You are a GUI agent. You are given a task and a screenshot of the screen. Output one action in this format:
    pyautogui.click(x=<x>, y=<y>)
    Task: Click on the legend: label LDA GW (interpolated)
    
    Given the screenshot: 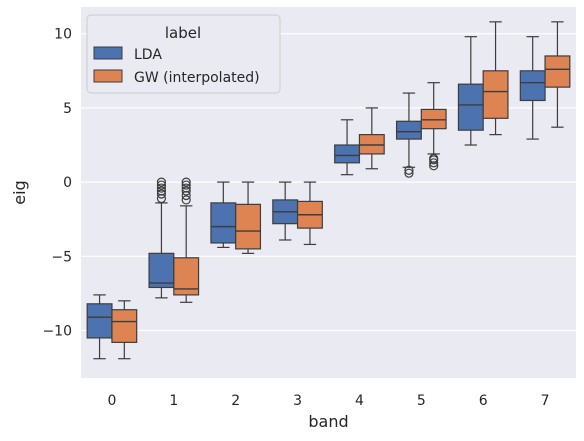 What is the action you would take?
    pyautogui.click(x=183, y=54)
    